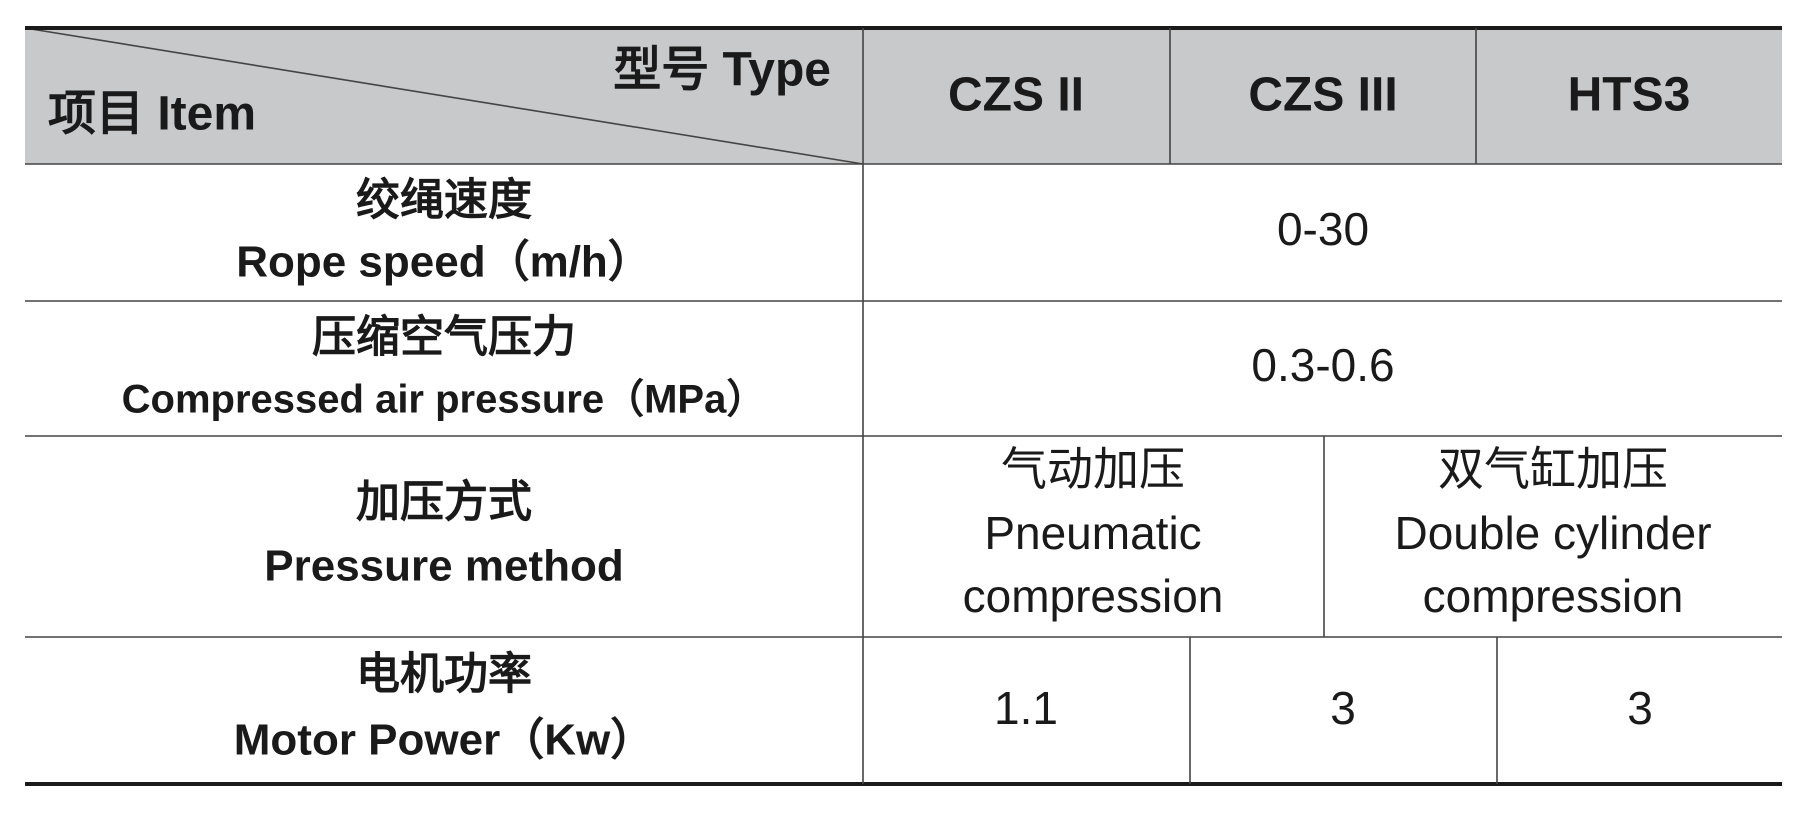  What do you see at coordinates (1092, 533) in the screenshot?
I see `cell-en: Pneumatic` at bounding box center [1092, 533].